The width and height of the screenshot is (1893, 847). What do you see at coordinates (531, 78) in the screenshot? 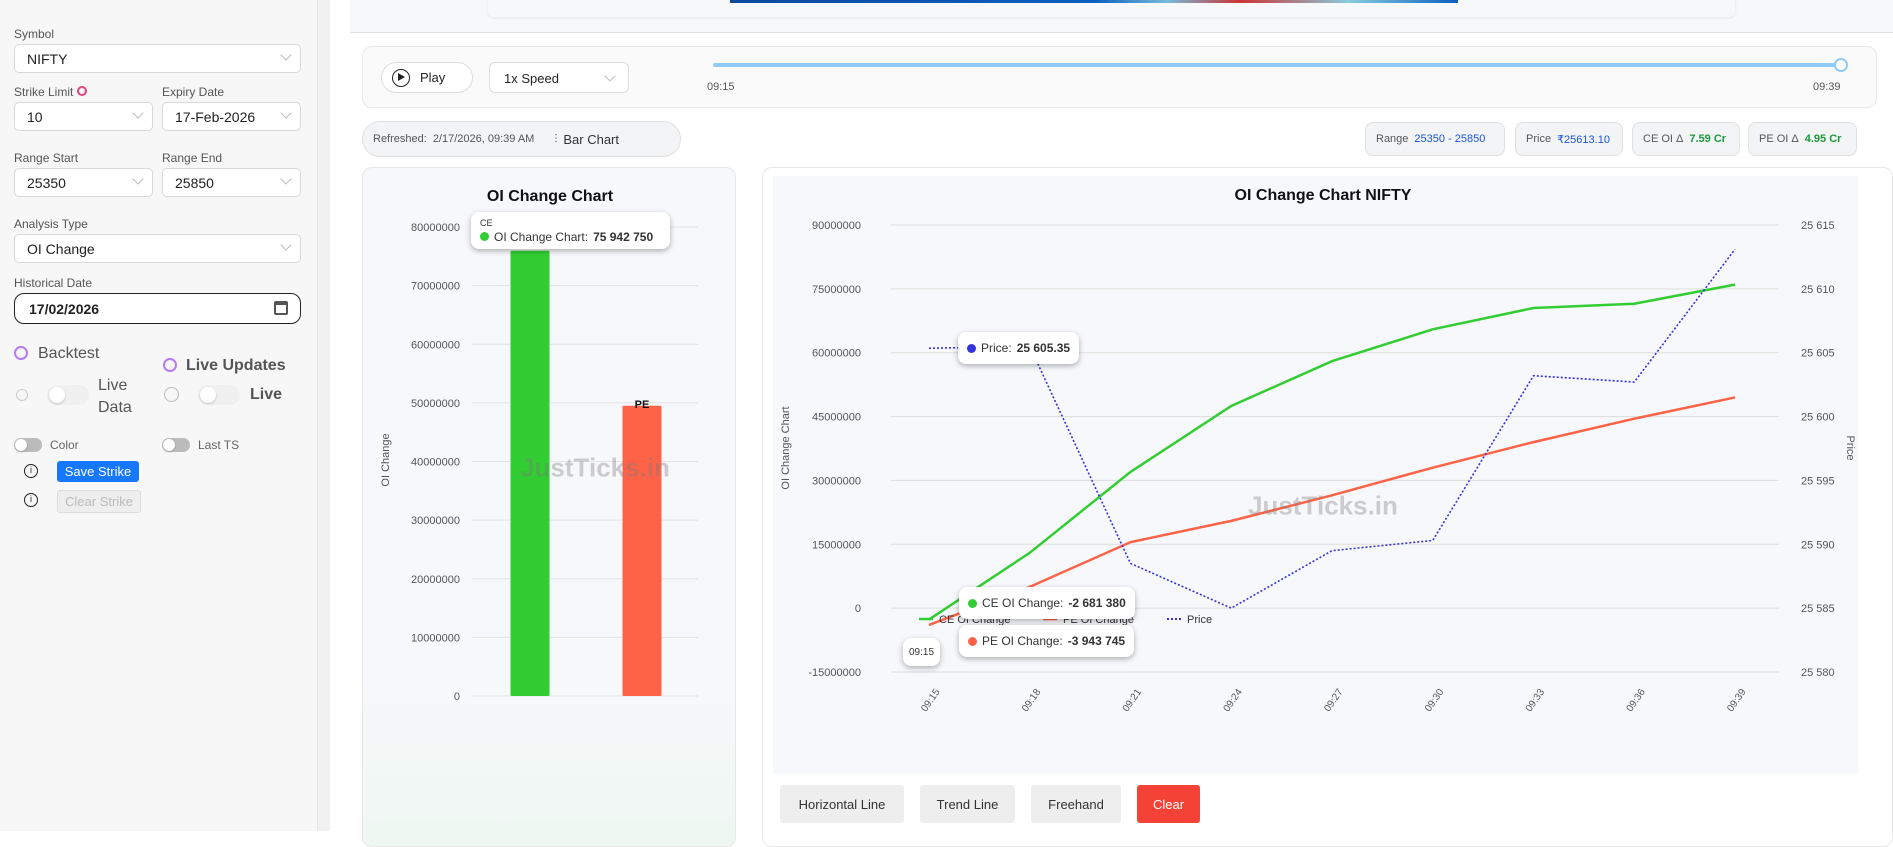
I see `speed-value: 1x Speed` at bounding box center [531, 78].